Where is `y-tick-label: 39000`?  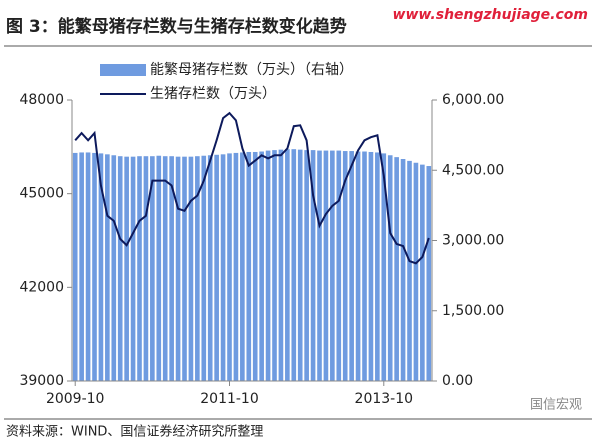 y-tick-label: 39000 is located at coordinates (41, 381).